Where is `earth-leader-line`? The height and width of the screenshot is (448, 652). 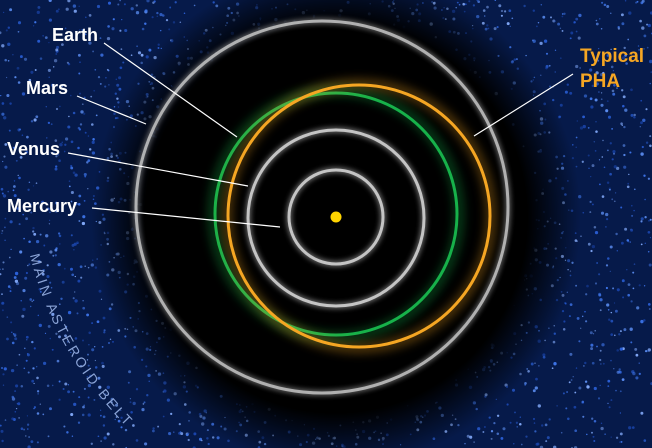 earth-leader-line is located at coordinates (170, 90).